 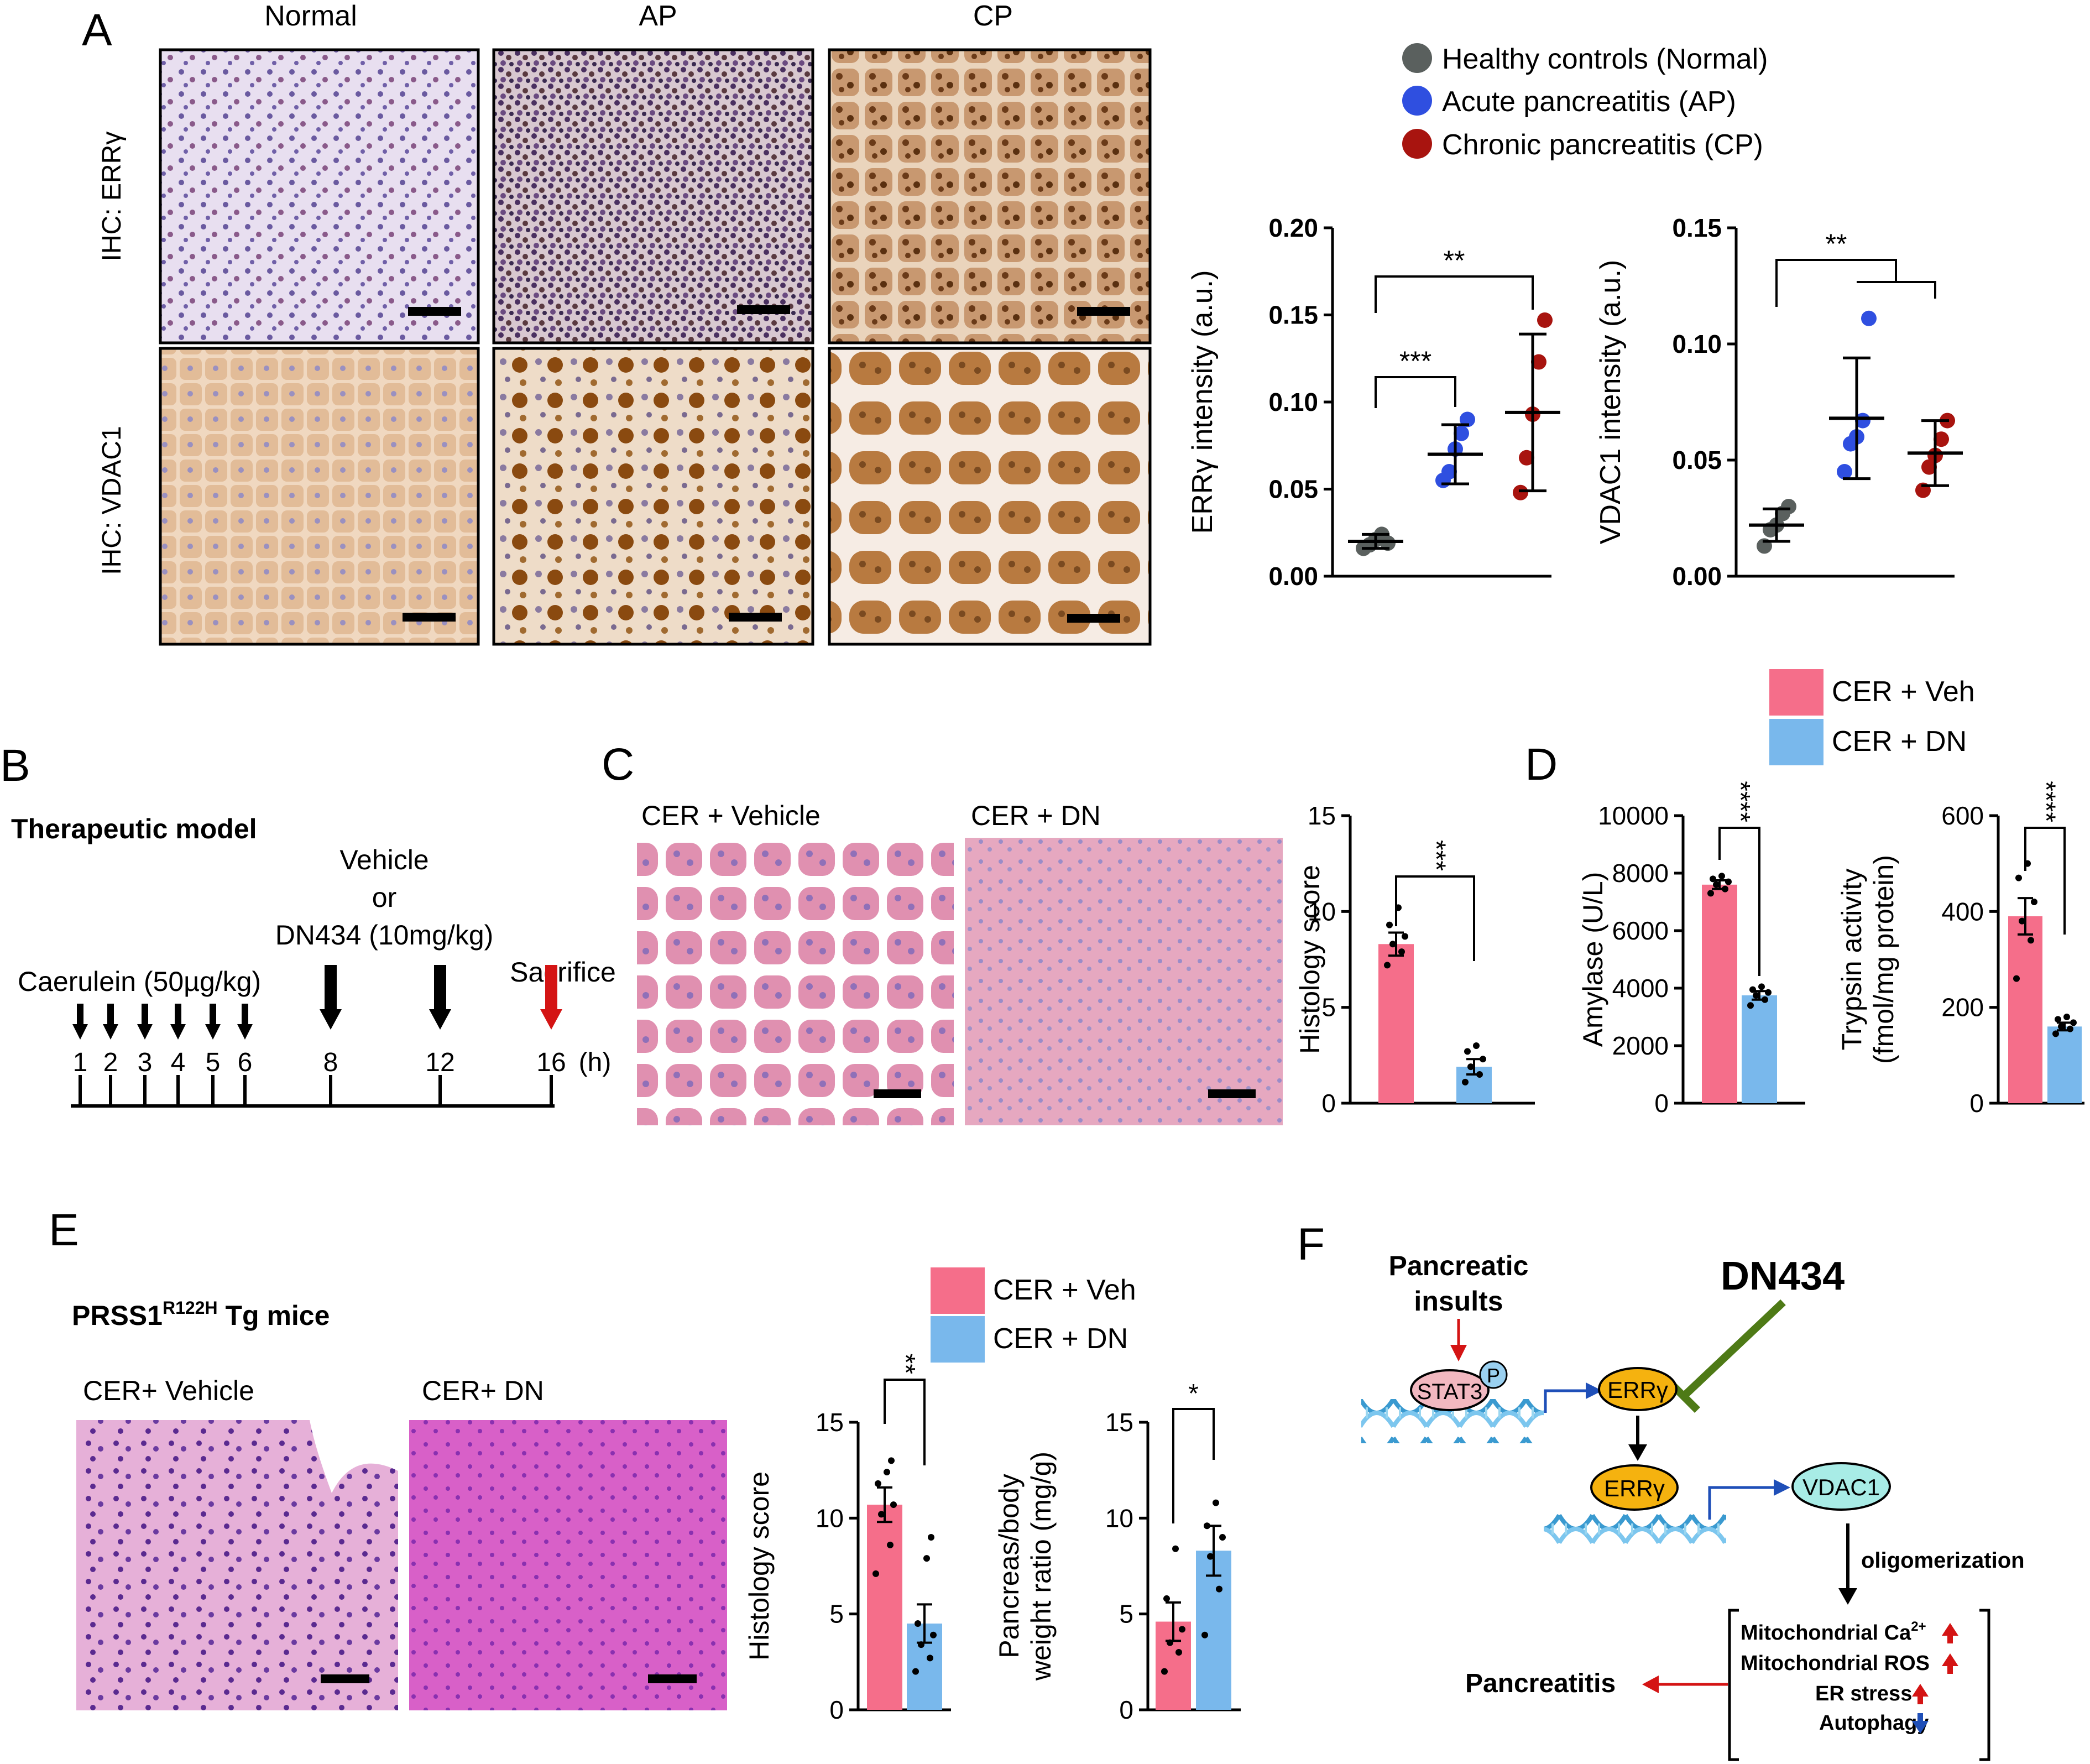 What do you see at coordinates (201, 1314) in the screenshot?
I see `model-title: PRSS1R122H Tg mice` at bounding box center [201, 1314].